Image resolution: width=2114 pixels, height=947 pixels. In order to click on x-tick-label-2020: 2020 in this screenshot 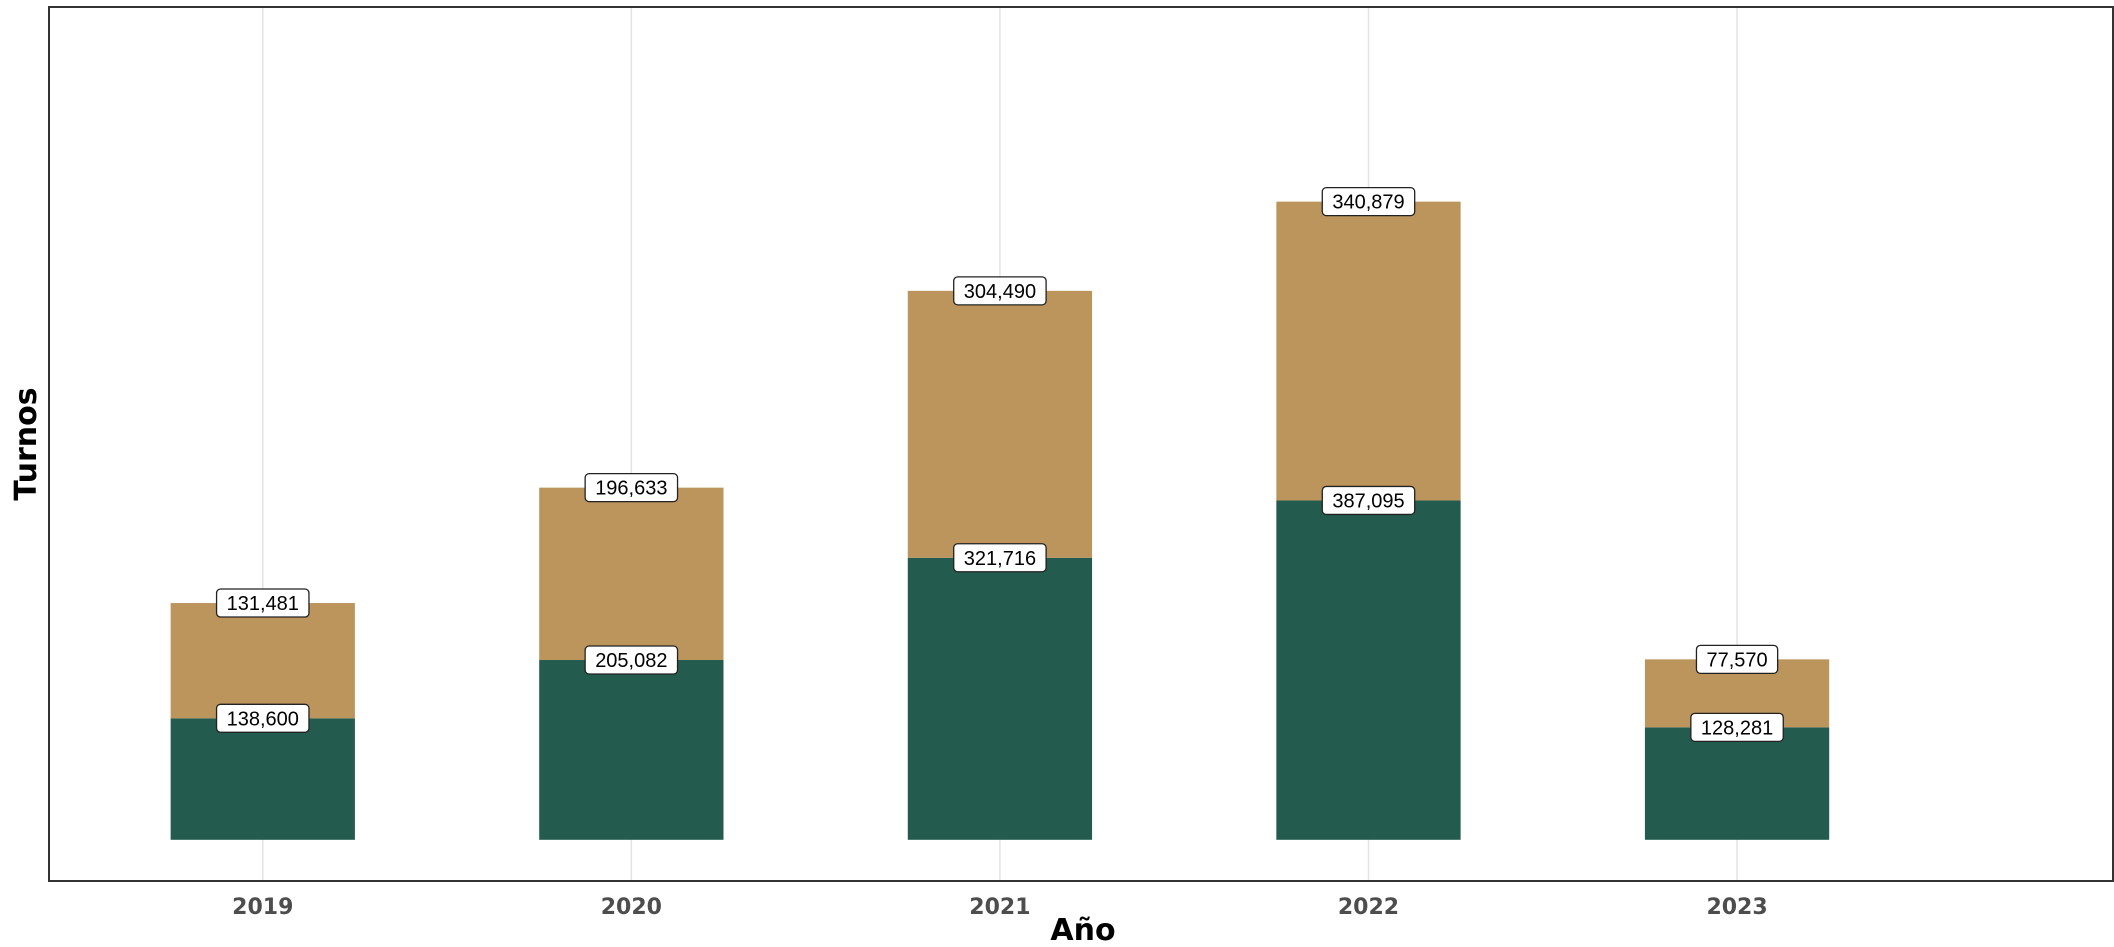, I will do `click(631, 907)`.